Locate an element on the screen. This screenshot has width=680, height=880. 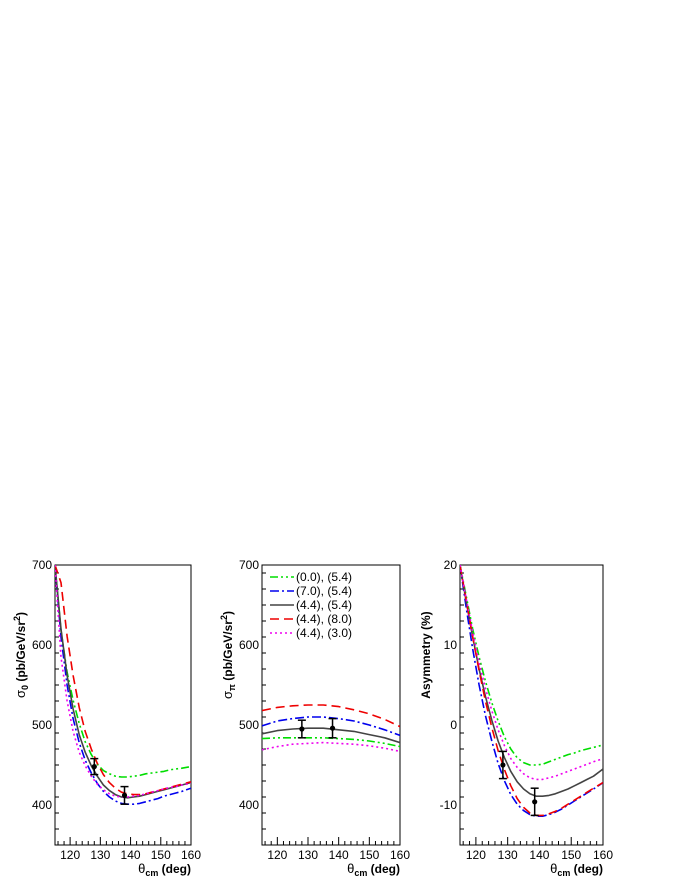
legend-label: (4.4), (5.4) is located at coordinates (324, 605).